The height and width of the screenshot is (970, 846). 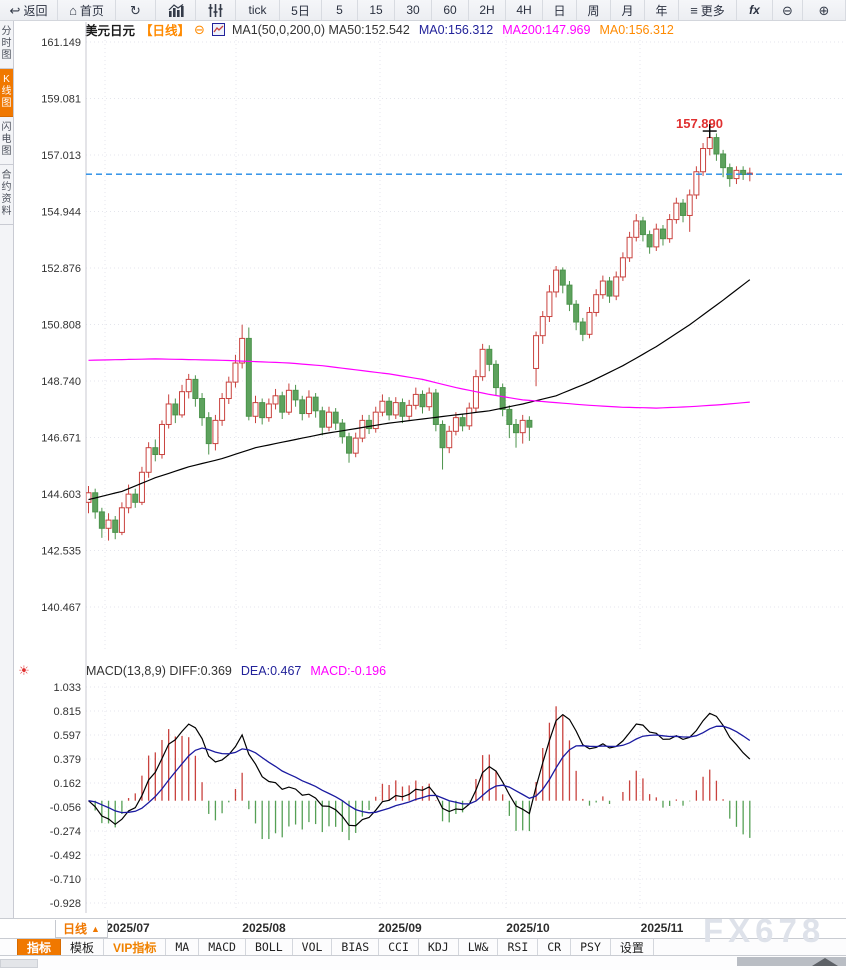 I want to click on indicator-tab-bias: BIAS, so click(x=356, y=947).